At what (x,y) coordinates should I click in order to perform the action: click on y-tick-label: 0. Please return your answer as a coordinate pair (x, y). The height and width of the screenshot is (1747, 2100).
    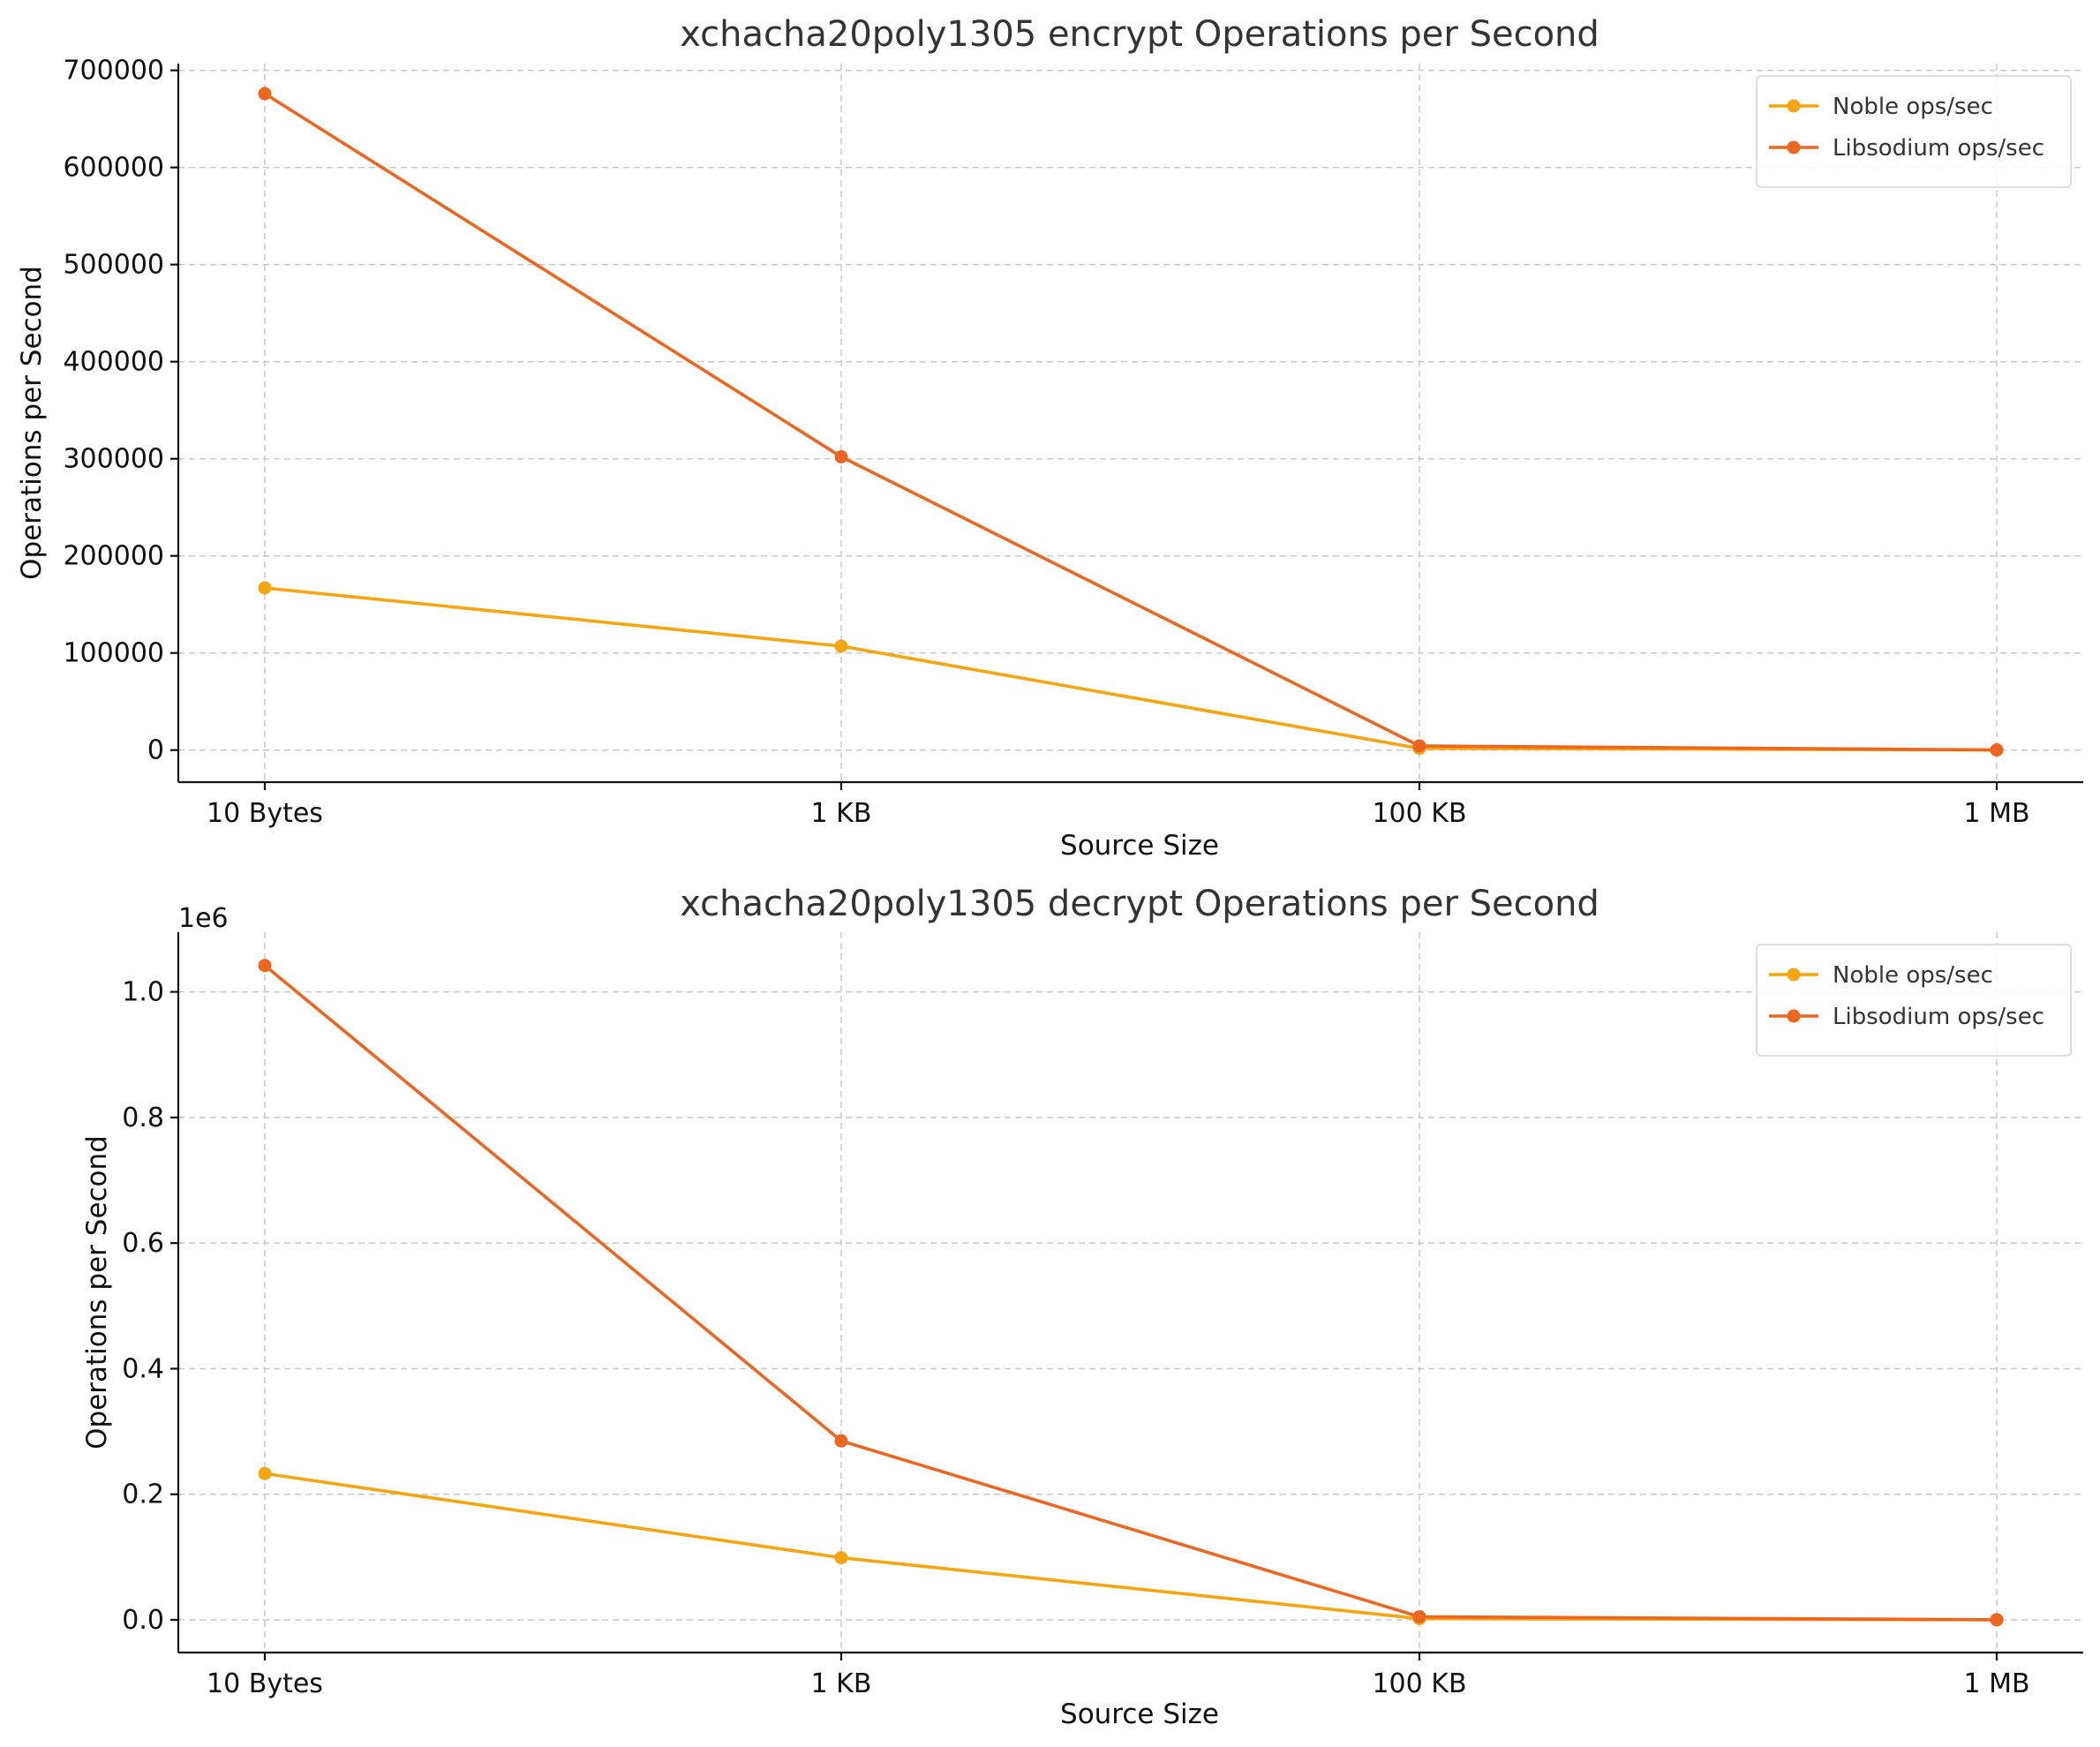
    Looking at the image, I should click on (155, 750).